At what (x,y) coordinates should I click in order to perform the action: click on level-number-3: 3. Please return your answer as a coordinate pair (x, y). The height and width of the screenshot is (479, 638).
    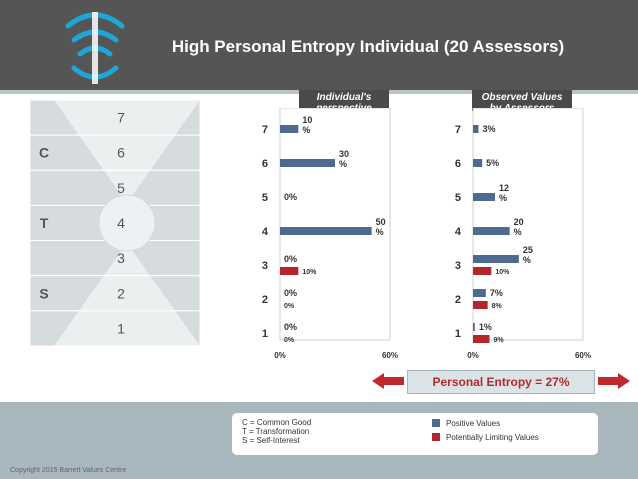
    Looking at the image, I should click on (121, 258).